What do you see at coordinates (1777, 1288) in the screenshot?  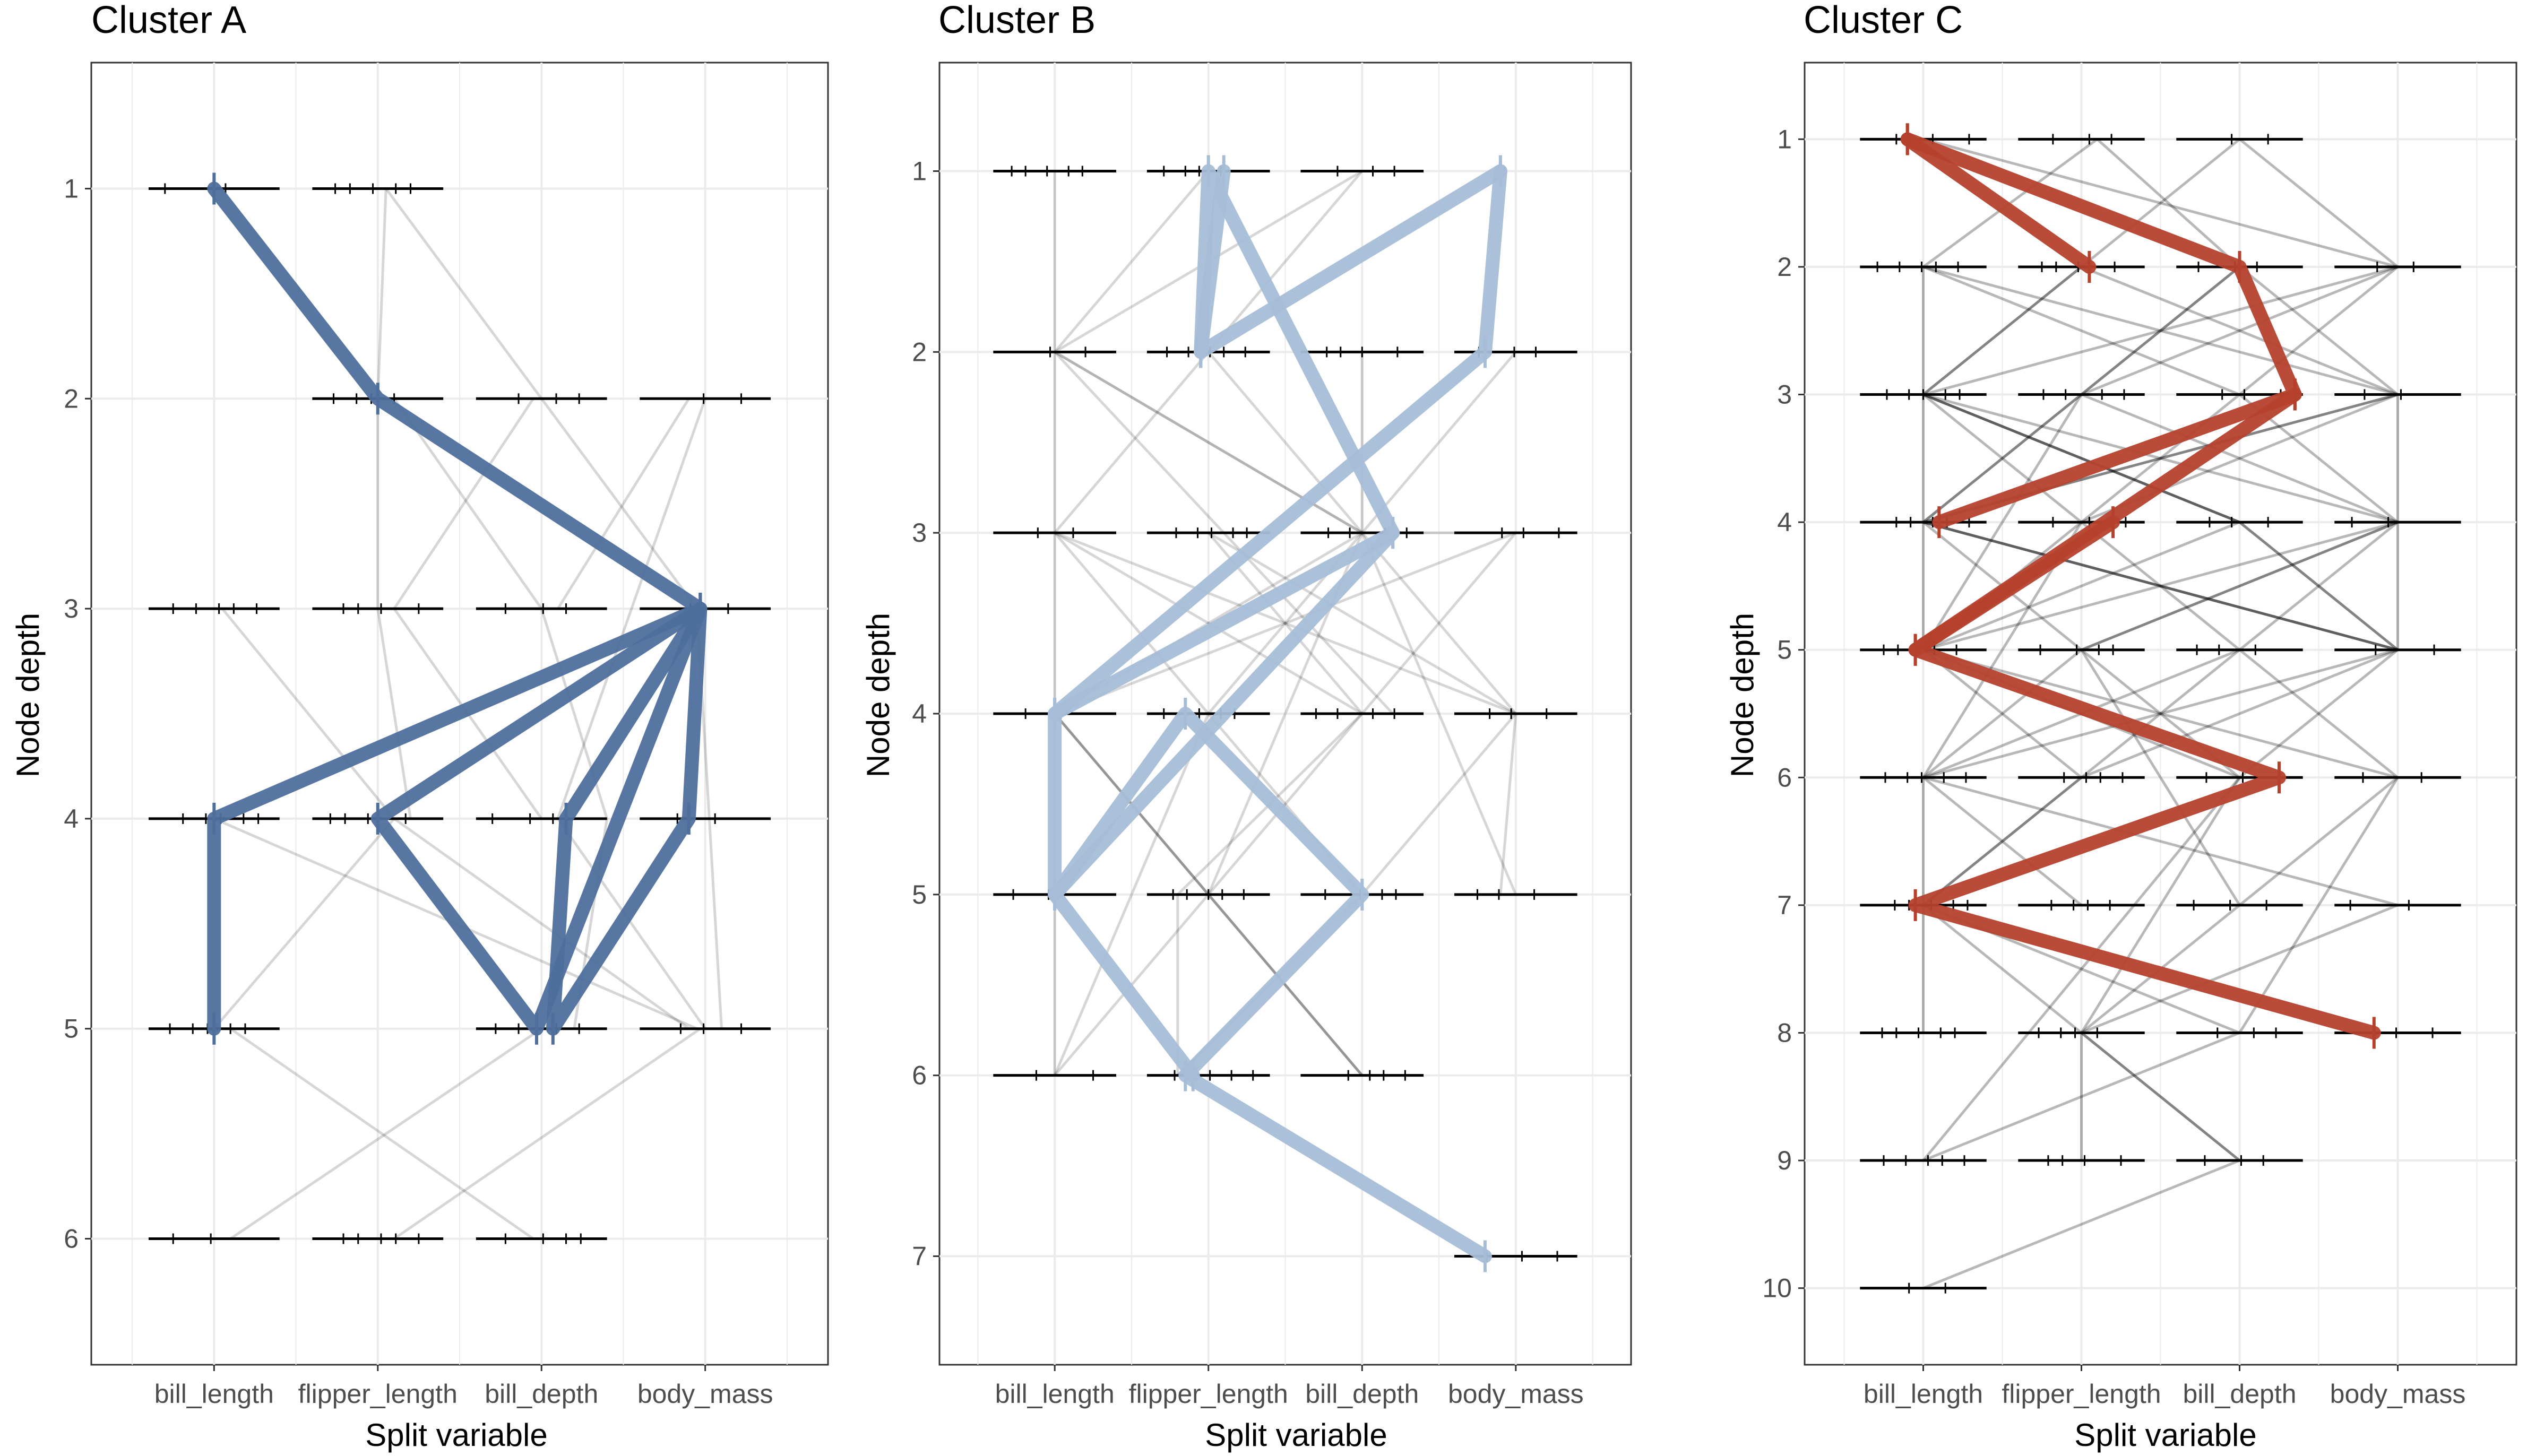 I see `y-tick-label: 10` at bounding box center [1777, 1288].